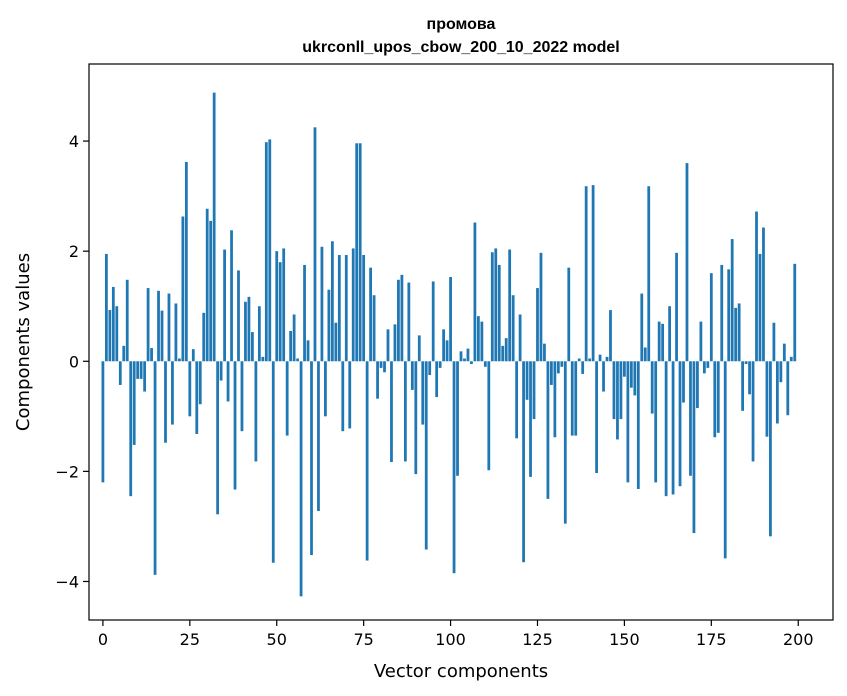 This screenshot has width=847, height=696. What do you see at coordinates (537, 639) in the screenshot?
I see `x-tick-label-5: 125` at bounding box center [537, 639].